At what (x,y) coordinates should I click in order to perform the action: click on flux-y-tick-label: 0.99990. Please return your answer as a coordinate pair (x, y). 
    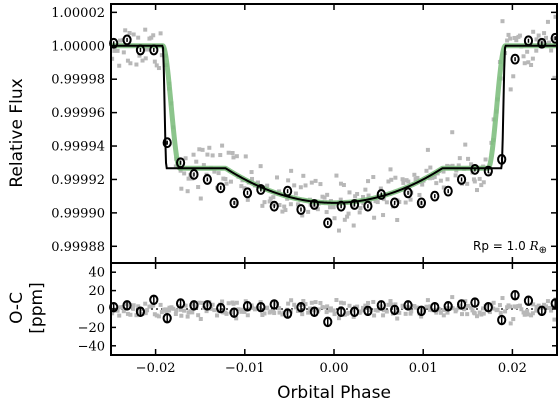
    Looking at the image, I should click on (78, 213).